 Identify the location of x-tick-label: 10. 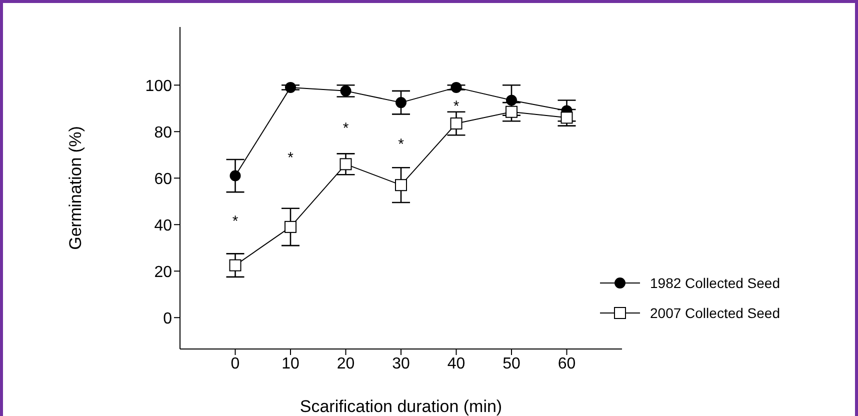
(291, 363).